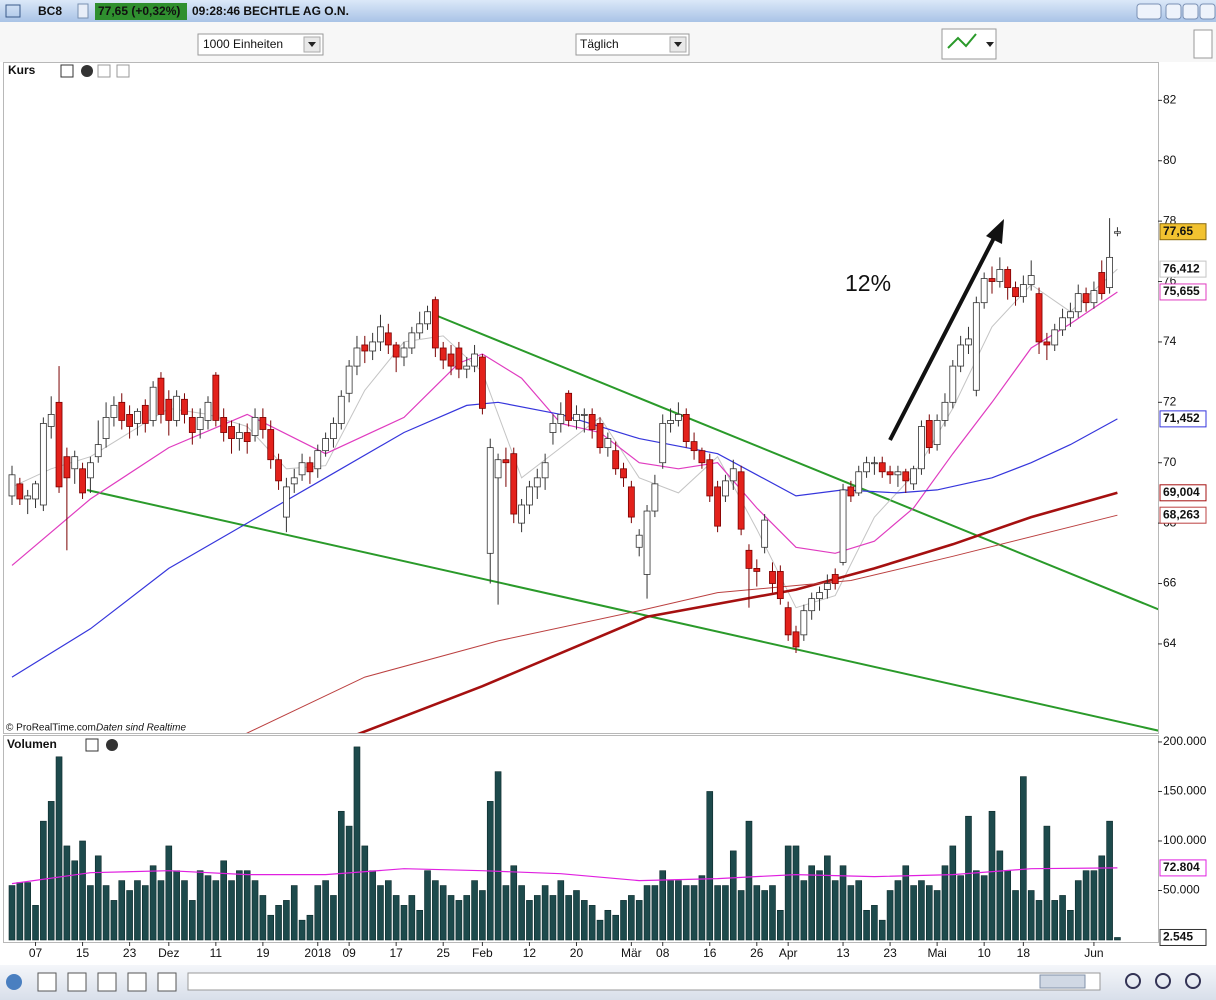 This screenshot has width=1216, height=1000. I want to click on quote: 77,65 (+0,32%), so click(139, 11).